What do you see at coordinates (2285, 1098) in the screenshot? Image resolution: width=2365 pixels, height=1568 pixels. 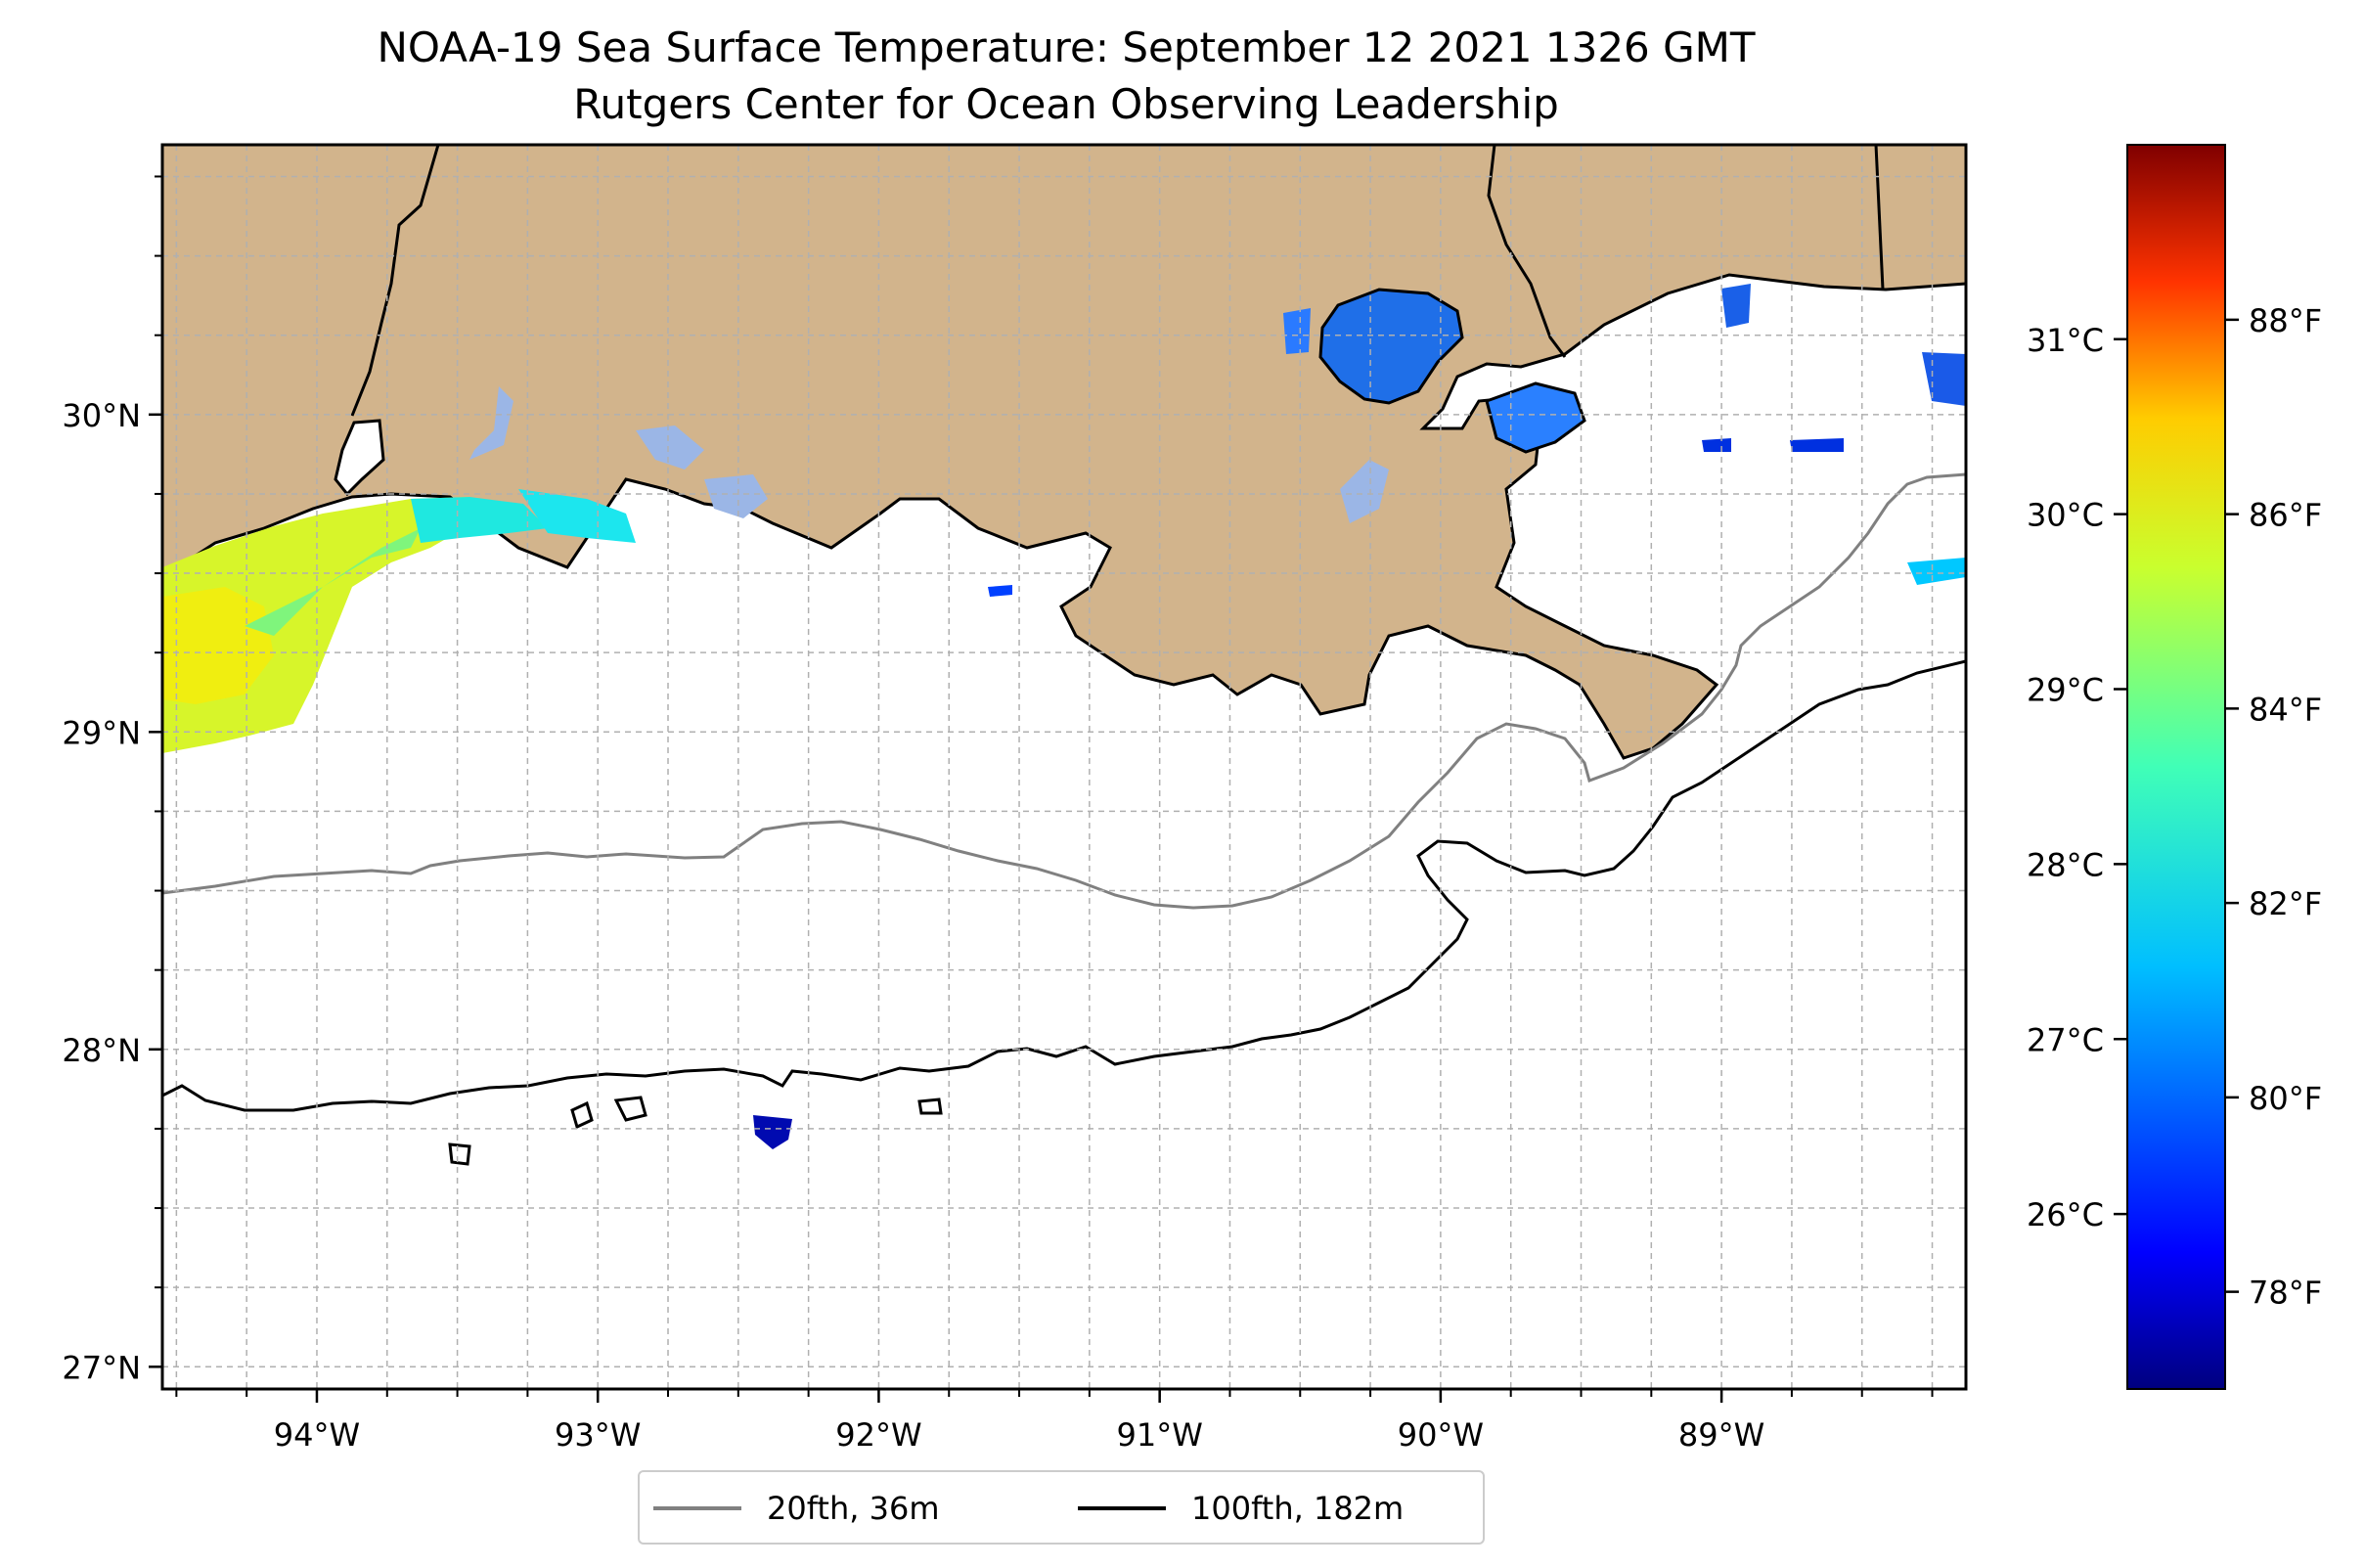 I see `colorbar-f-label: 80°F` at bounding box center [2285, 1098].